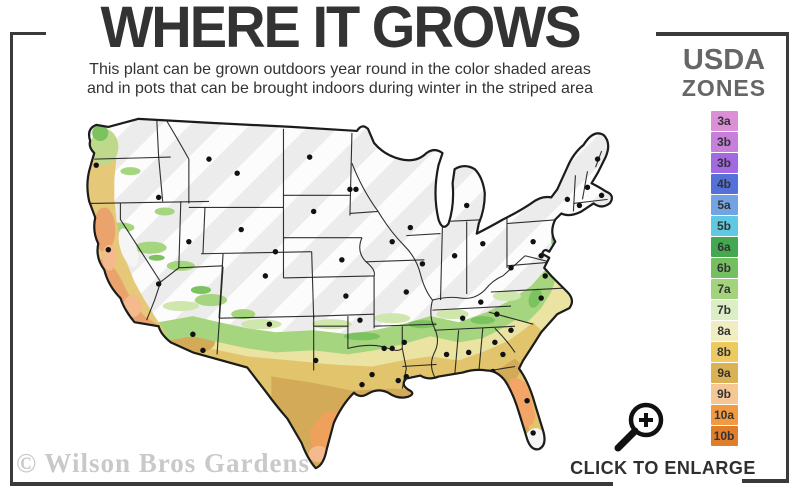  Describe the element at coordinates (638, 428) in the screenshot. I see `magnifier-zoom-icon` at that location.